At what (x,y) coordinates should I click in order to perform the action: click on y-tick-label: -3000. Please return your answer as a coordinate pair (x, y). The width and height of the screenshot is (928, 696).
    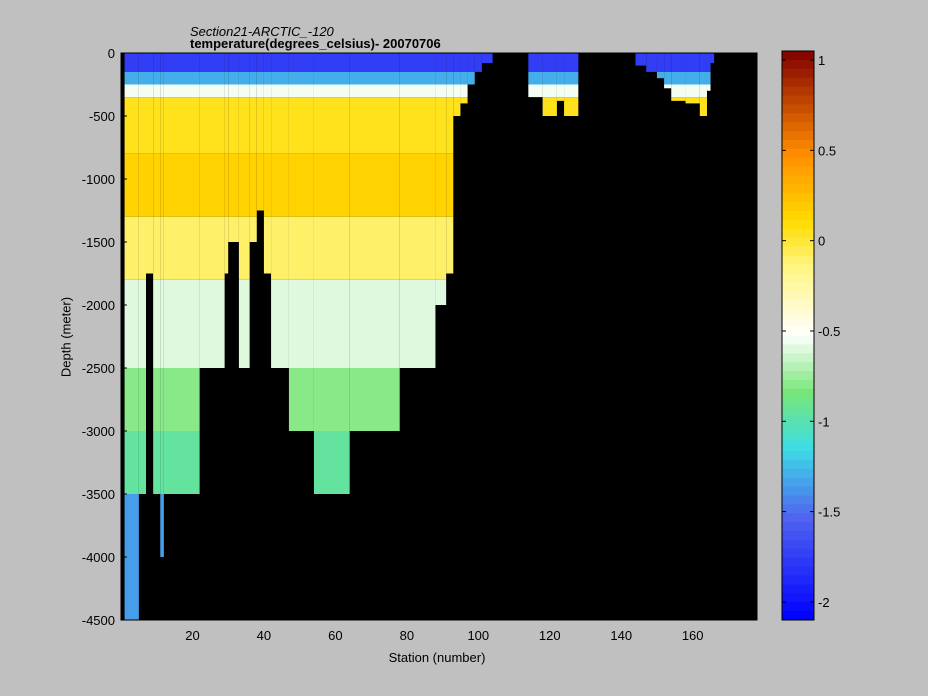
    Looking at the image, I should click on (98, 431).